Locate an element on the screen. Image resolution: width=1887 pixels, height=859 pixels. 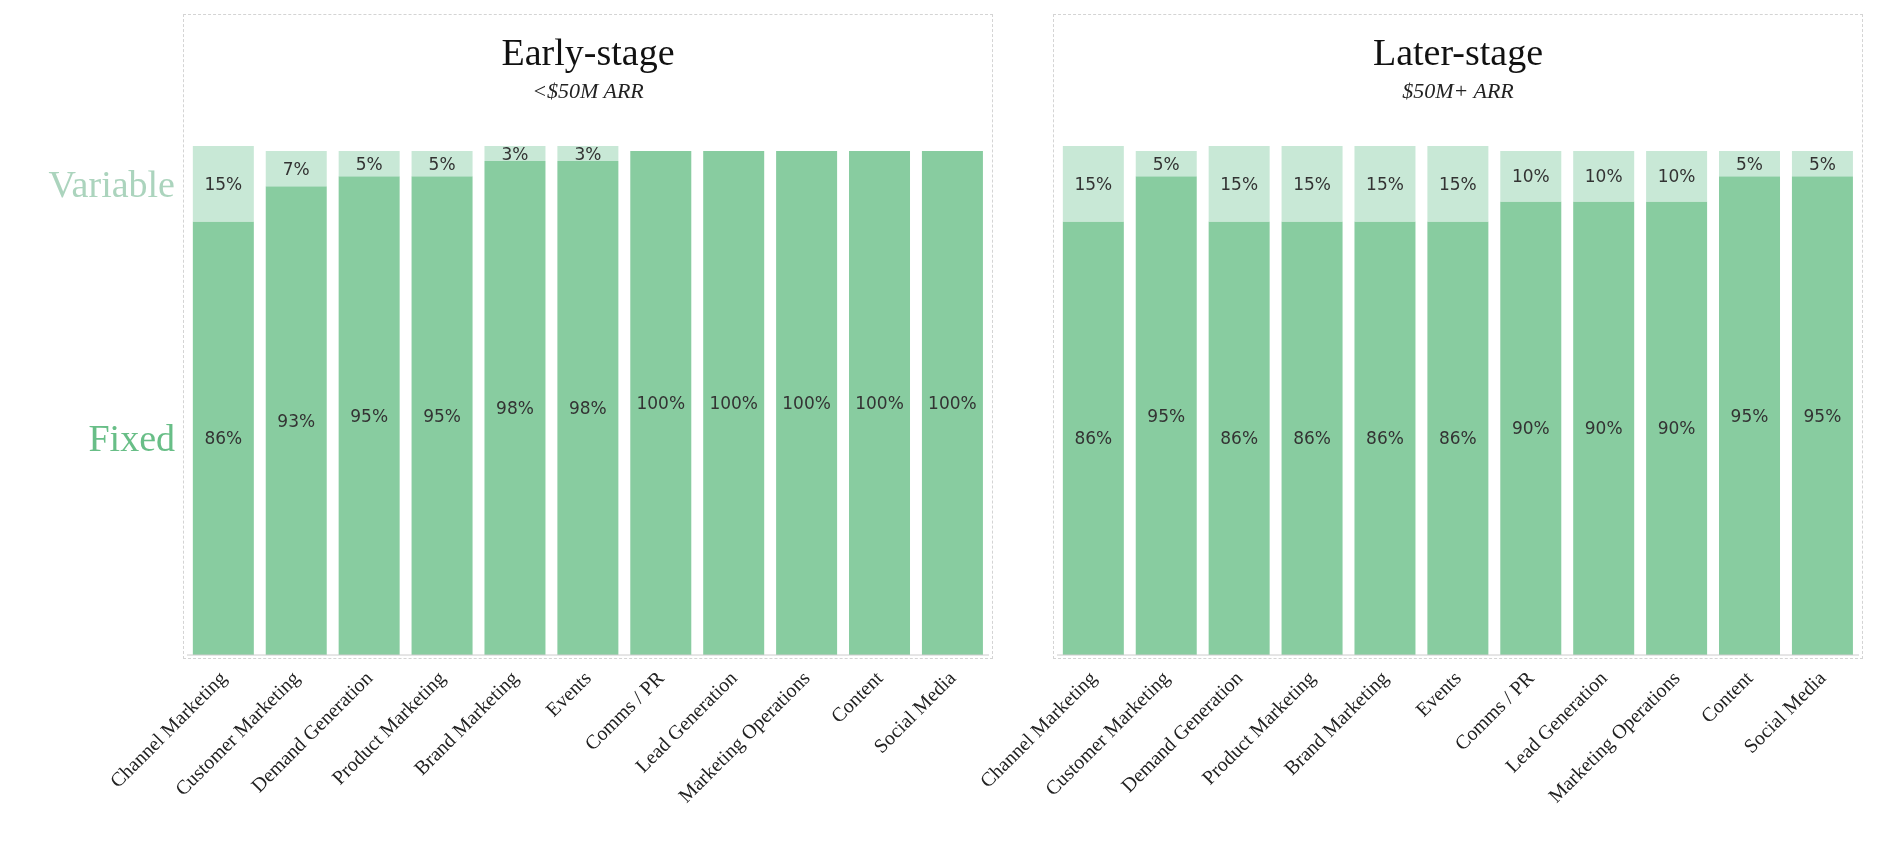
chart-subtitle: <$50M ARR is located at coordinates (588, 91).